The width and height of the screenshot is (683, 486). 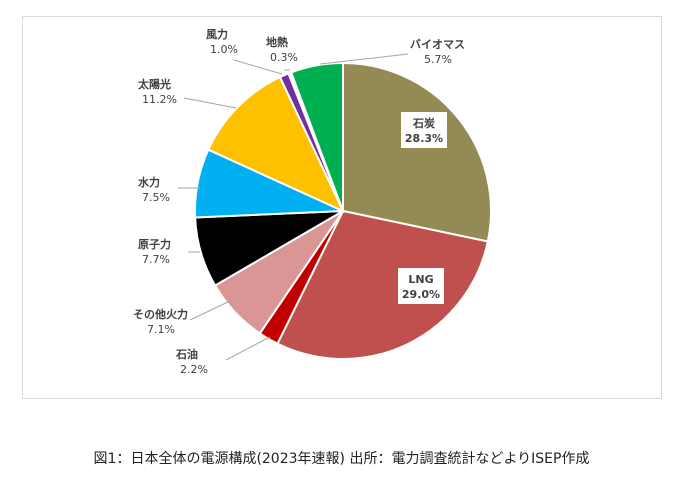 I want to click on slice-value-9: 5.7%, so click(x=438, y=59).